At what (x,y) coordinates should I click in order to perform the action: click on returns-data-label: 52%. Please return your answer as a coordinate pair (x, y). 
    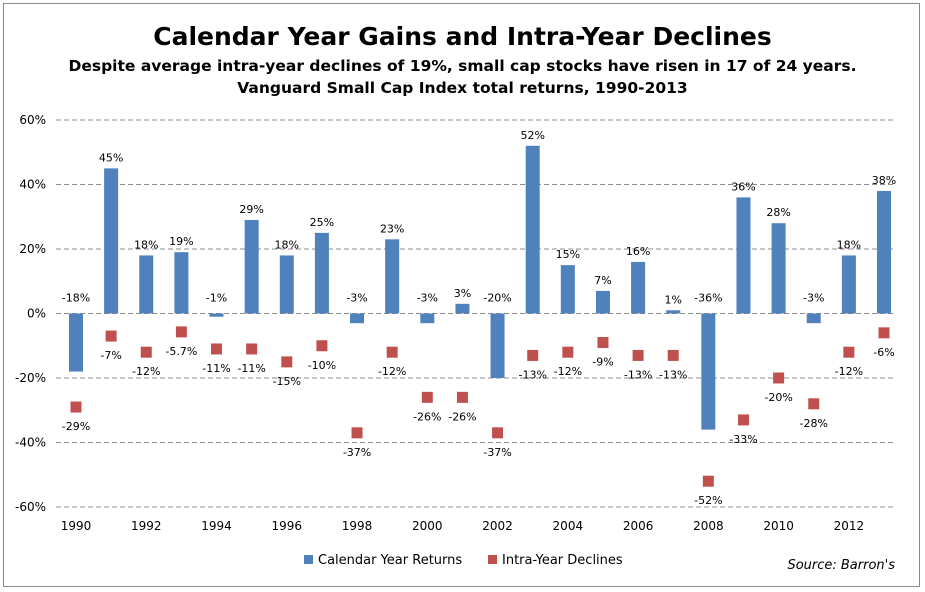
    Looking at the image, I should click on (532, 135).